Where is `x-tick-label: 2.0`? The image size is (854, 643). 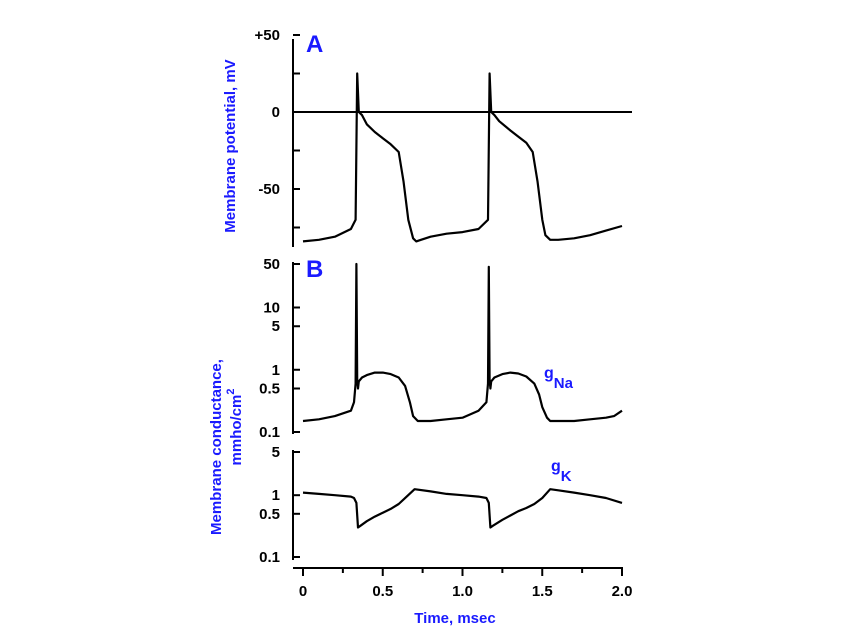 x-tick-label: 2.0 is located at coordinates (622, 591).